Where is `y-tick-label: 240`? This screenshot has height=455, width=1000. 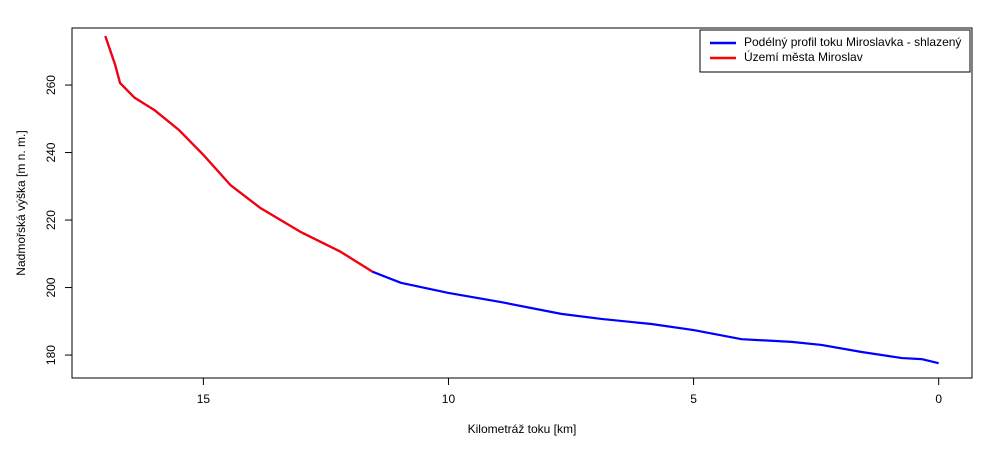 y-tick-label: 240 is located at coordinates (51, 152).